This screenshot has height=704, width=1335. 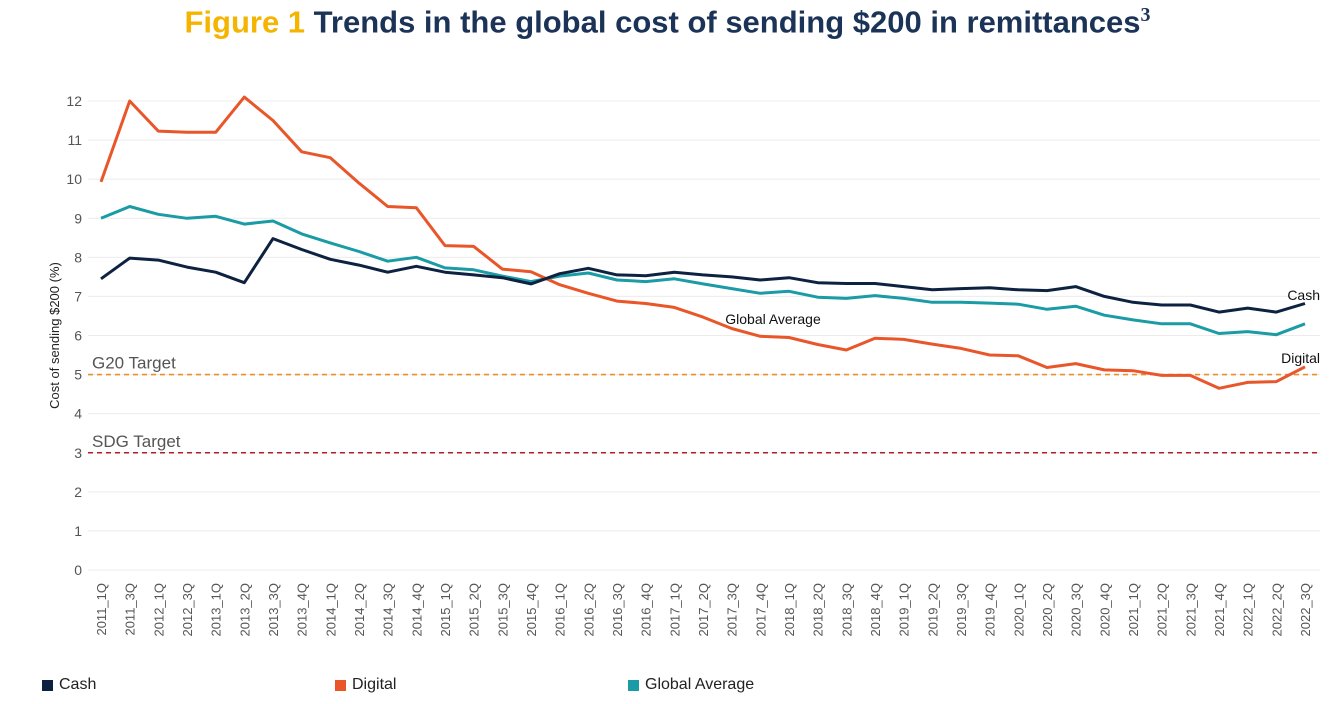 What do you see at coordinates (47, 685) in the screenshot?
I see `legend-swatch-cash` at bounding box center [47, 685].